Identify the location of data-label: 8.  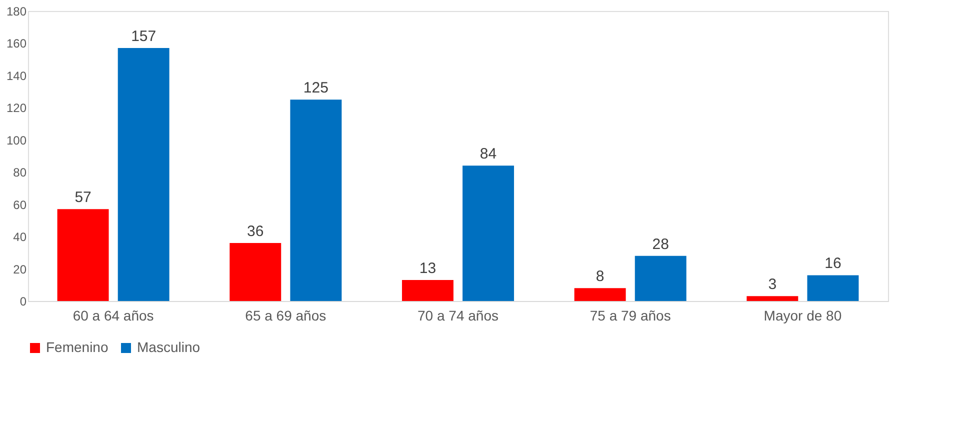
(600, 277).